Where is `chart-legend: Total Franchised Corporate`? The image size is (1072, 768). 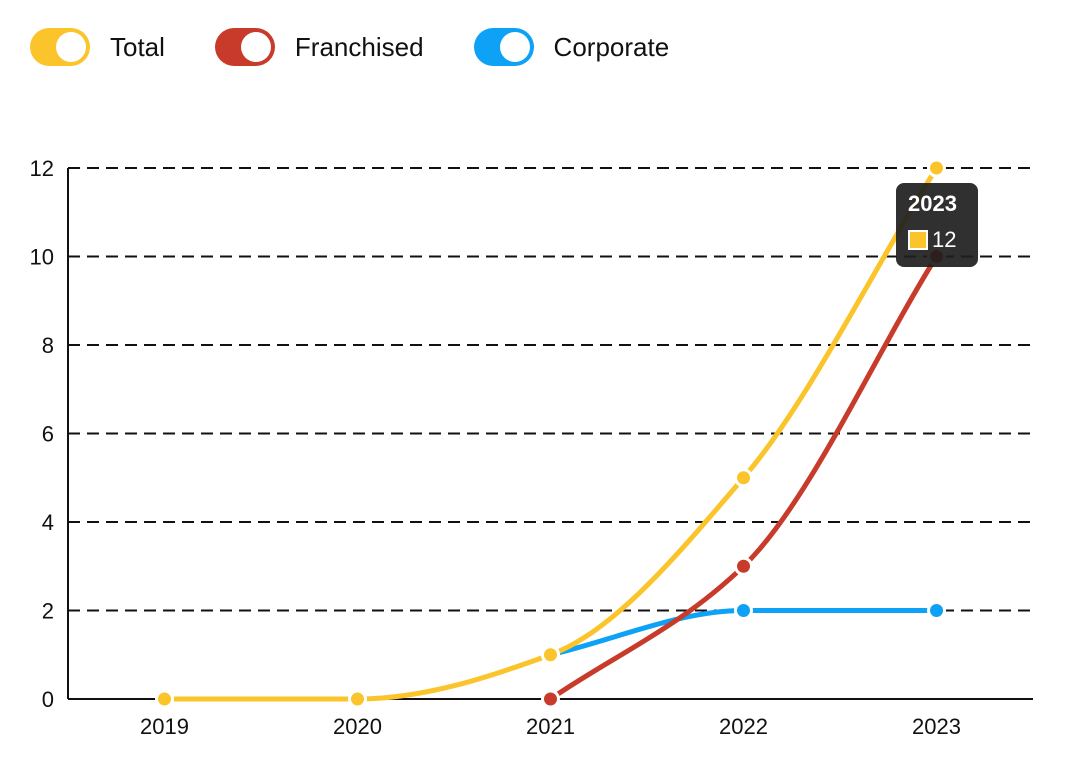
chart-legend: Total Franchised Corporate is located at coordinates (349, 47).